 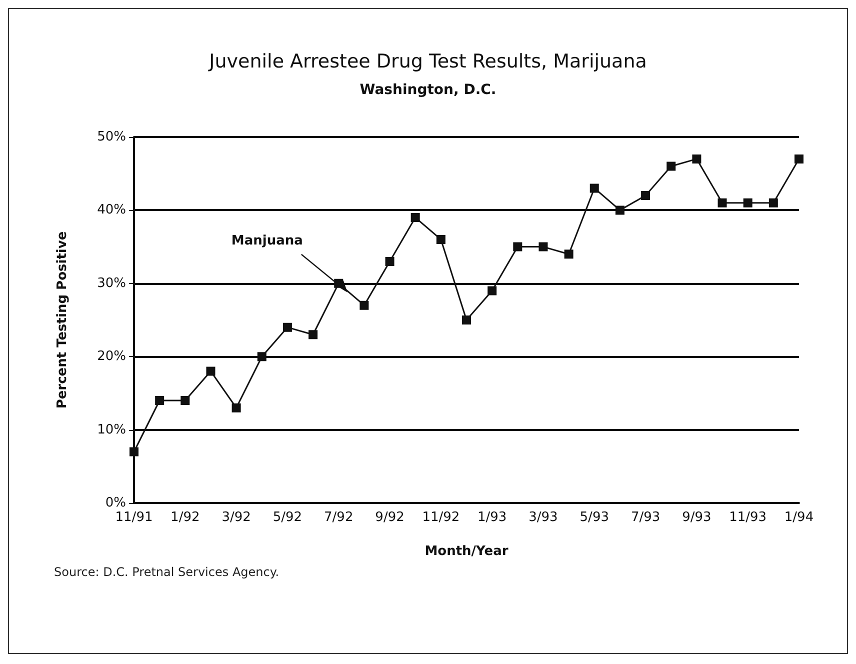 What do you see at coordinates (185, 517) in the screenshot?
I see `x-tick-label: 1/92` at bounding box center [185, 517].